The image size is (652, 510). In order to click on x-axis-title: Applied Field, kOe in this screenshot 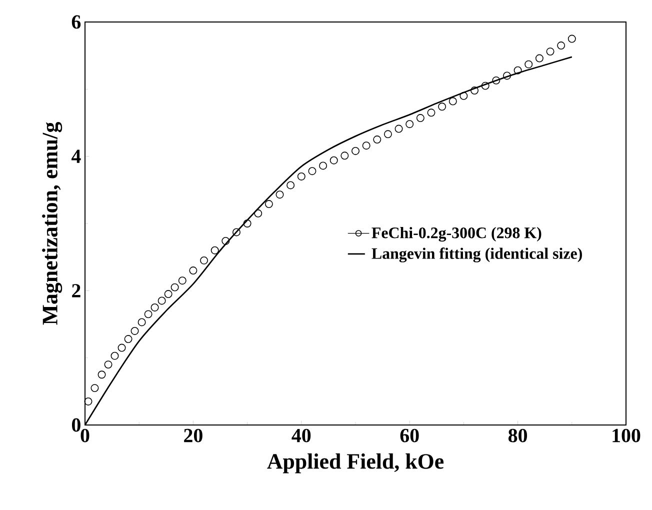, I will do `click(355, 463)`.